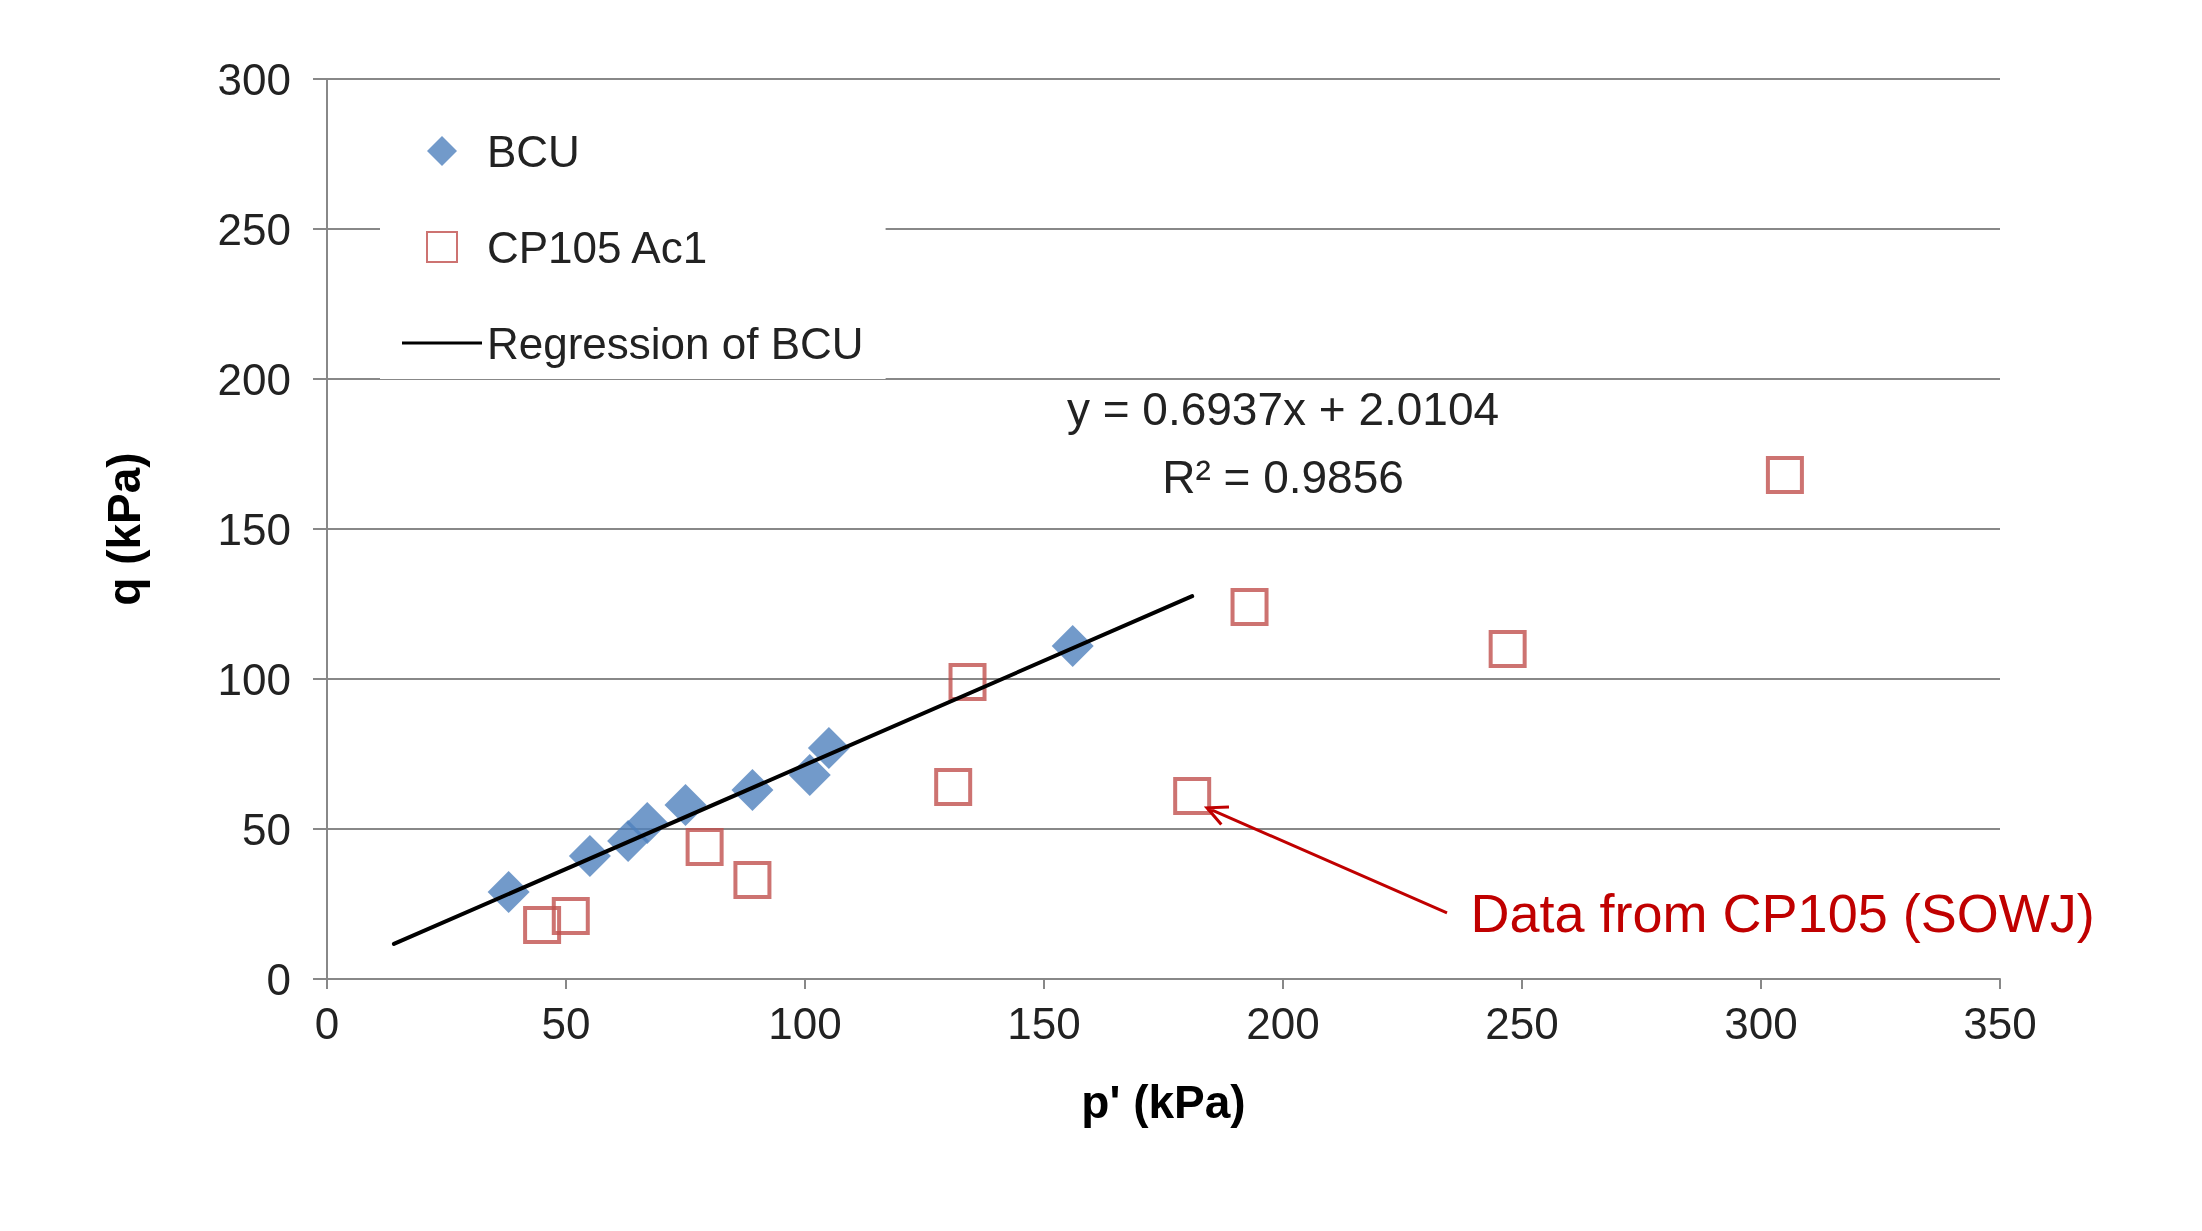 The width and height of the screenshot is (2202, 1231). What do you see at coordinates (1761, 1023) in the screenshot?
I see `x-tick-label: 300` at bounding box center [1761, 1023].